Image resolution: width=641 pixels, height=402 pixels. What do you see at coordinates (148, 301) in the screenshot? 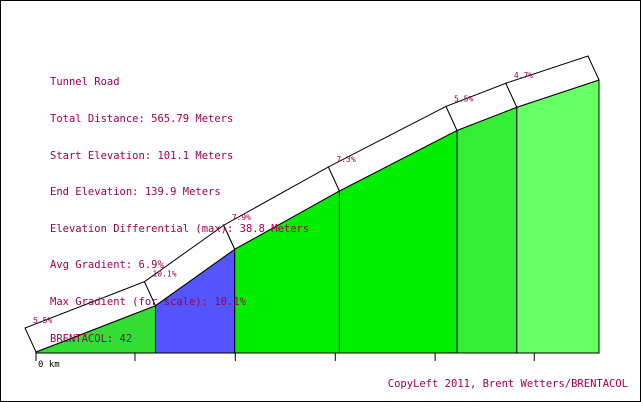
I see `max-gradient: Max Gradient (for scale): 10.1%` at bounding box center [148, 301].